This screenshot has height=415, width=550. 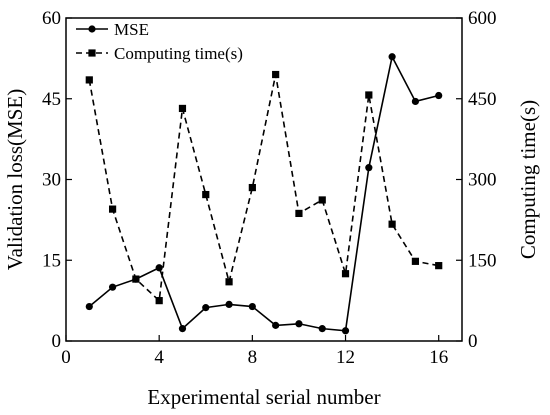 I want to click on x-tick-label: 8, so click(x=253, y=357).